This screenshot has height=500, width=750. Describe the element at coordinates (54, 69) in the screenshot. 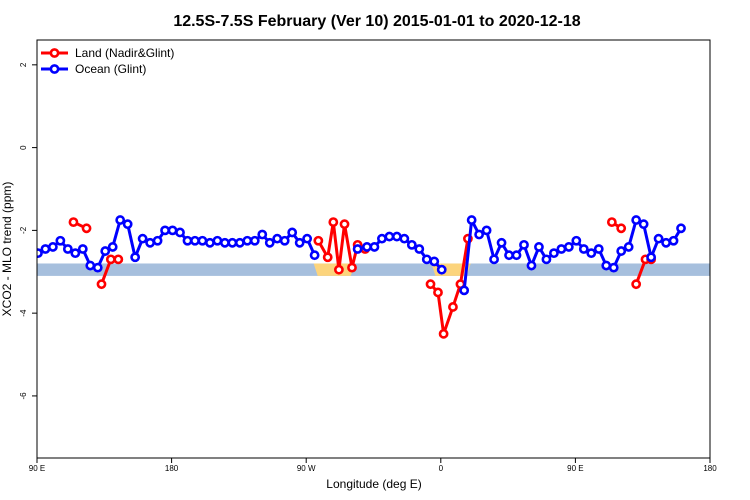

I see `legend-swatch-marker` at that location.